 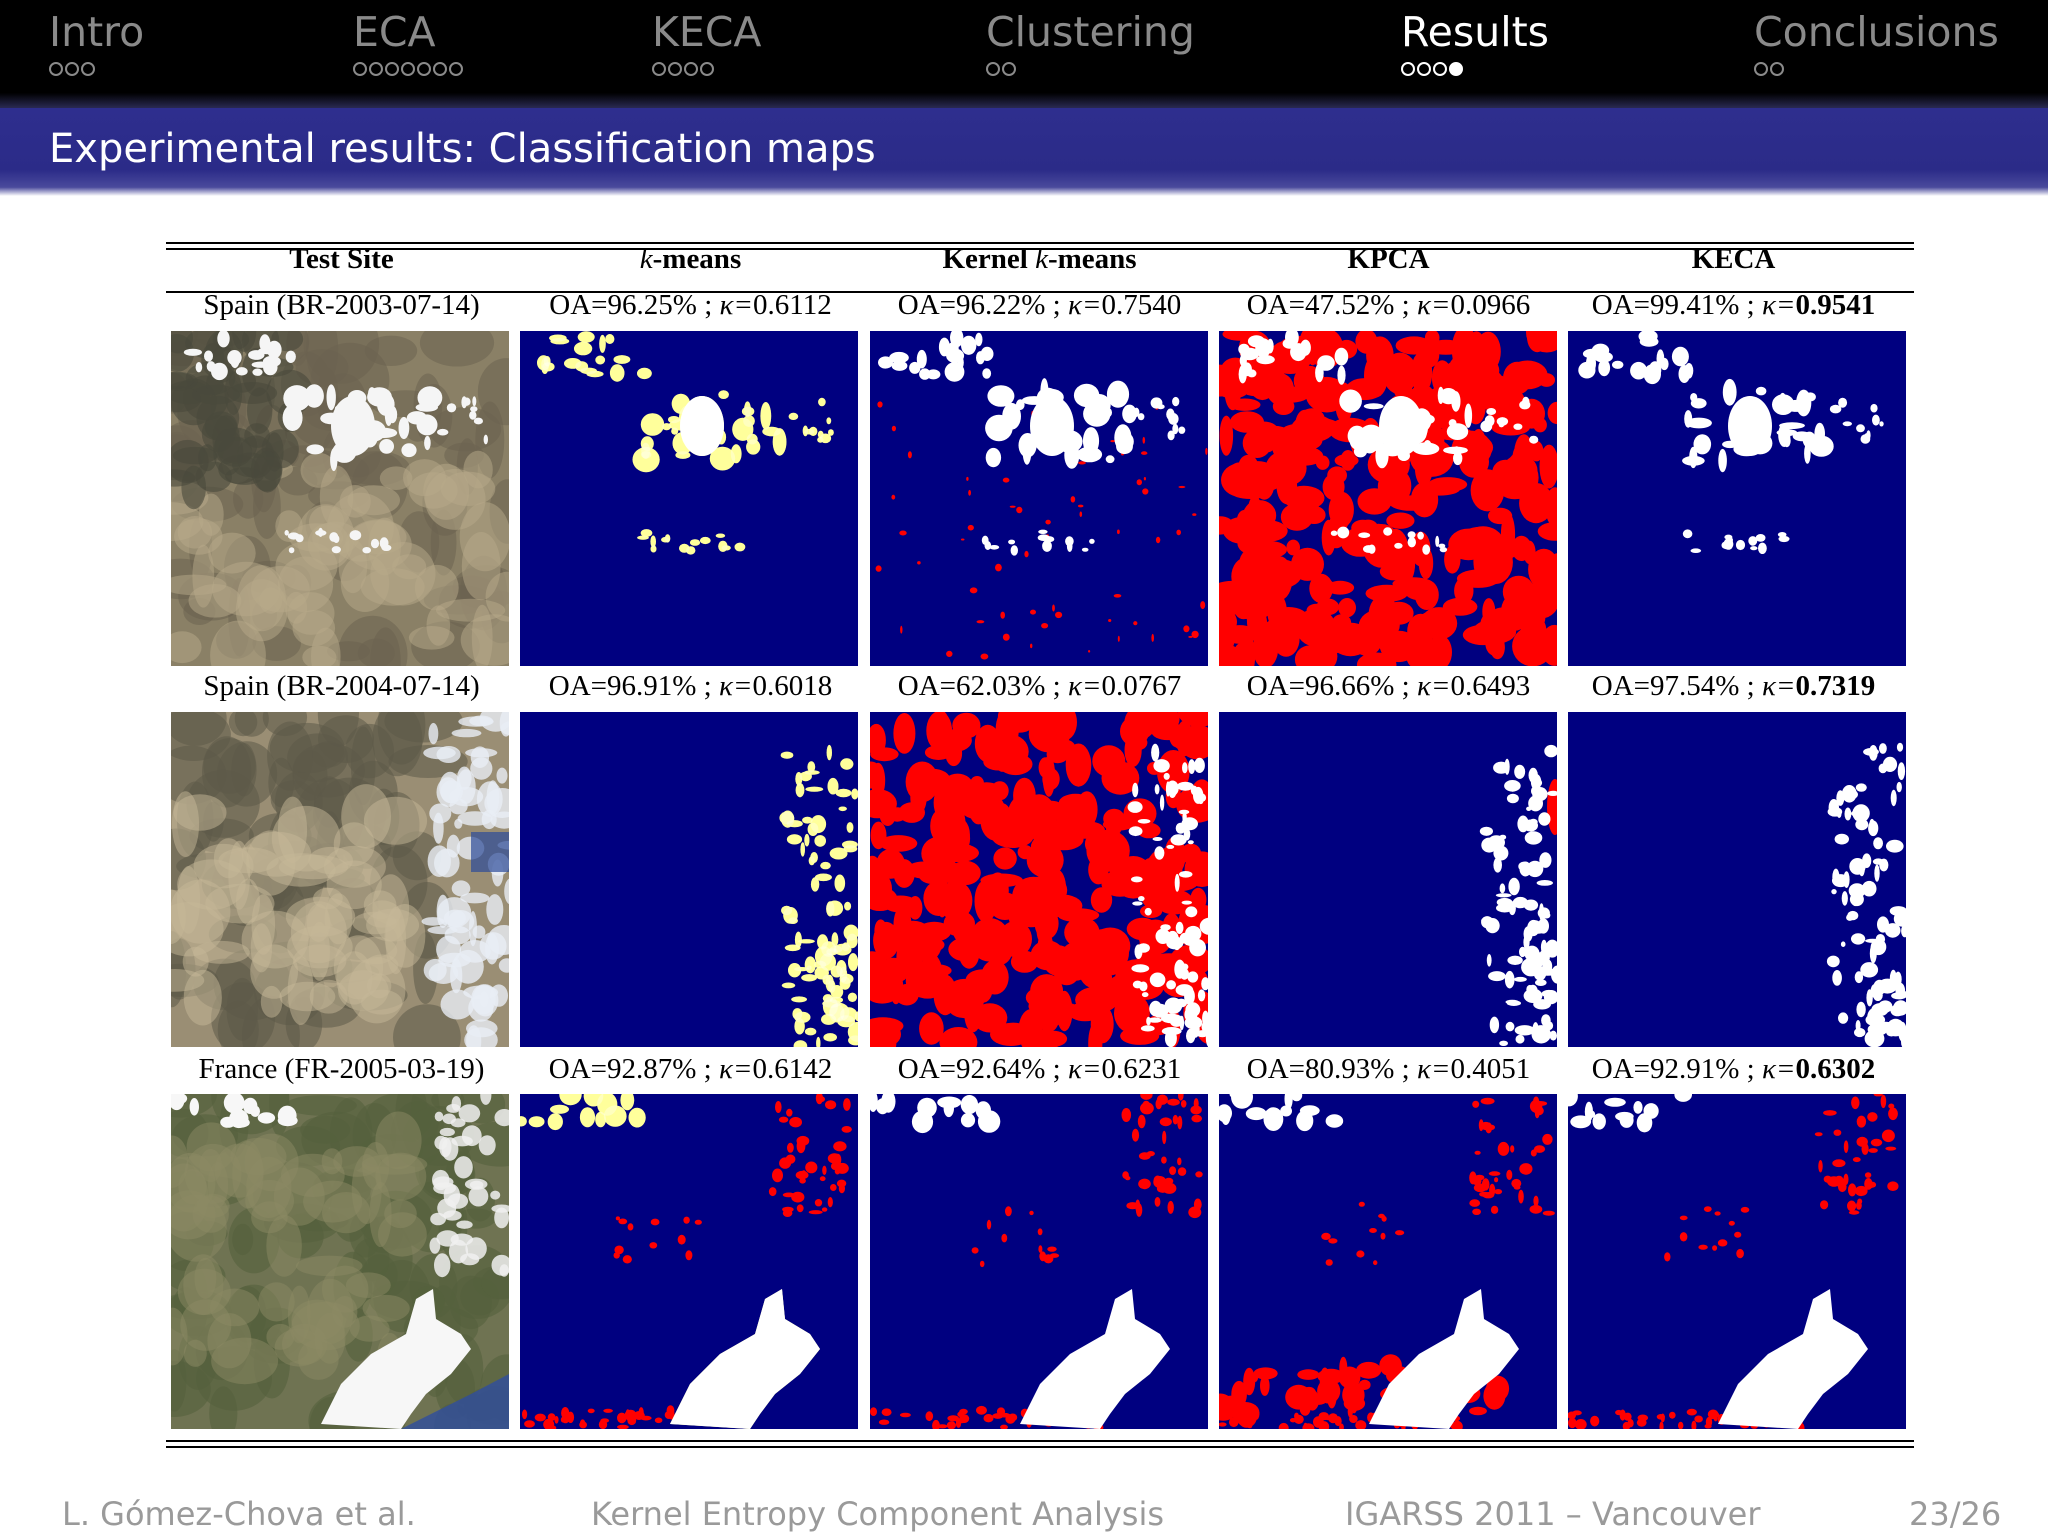 What do you see at coordinates (989, 259) in the screenshot?
I see `column-header-text: Kernel` at bounding box center [989, 259].